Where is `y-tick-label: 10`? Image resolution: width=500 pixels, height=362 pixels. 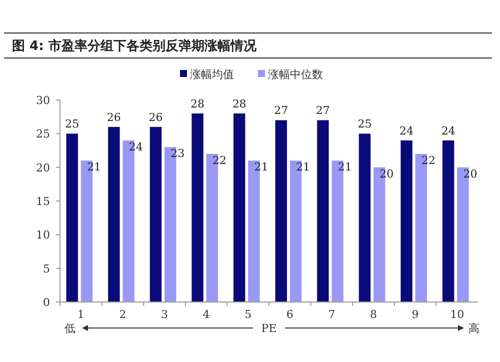
y-tick-label: 10 is located at coordinates (43, 235).